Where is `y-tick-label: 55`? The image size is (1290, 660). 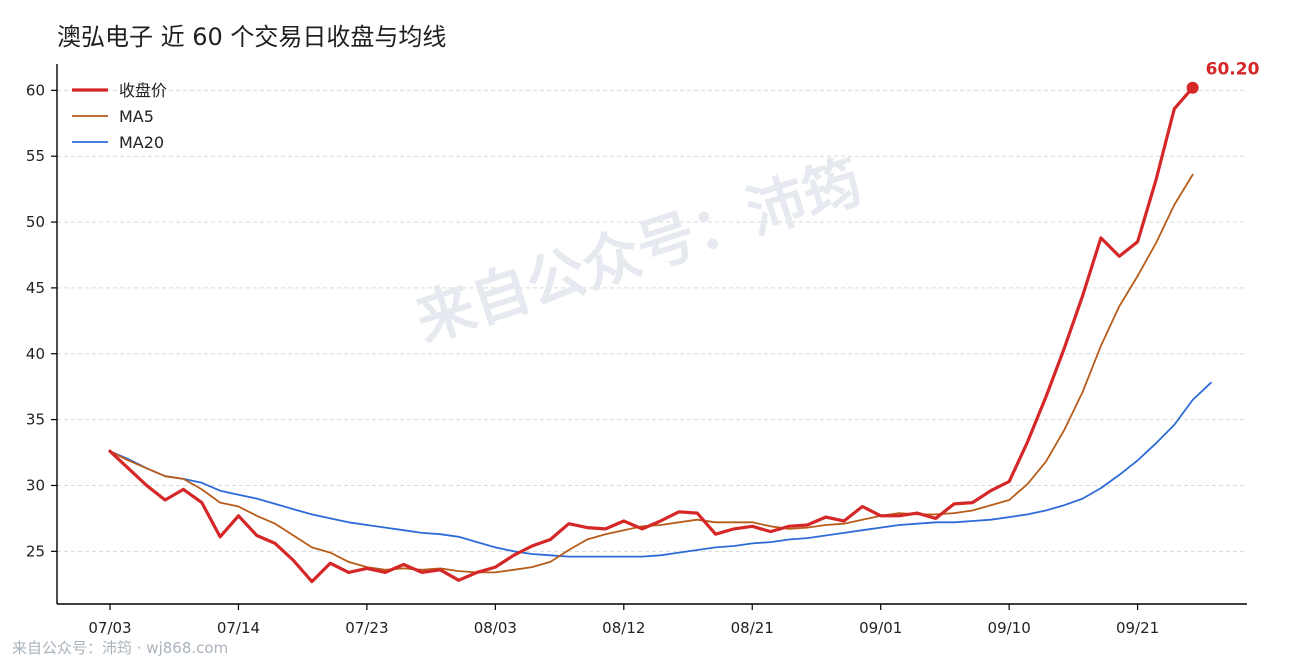
y-tick-label: 55 is located at coordinates (35, 156).